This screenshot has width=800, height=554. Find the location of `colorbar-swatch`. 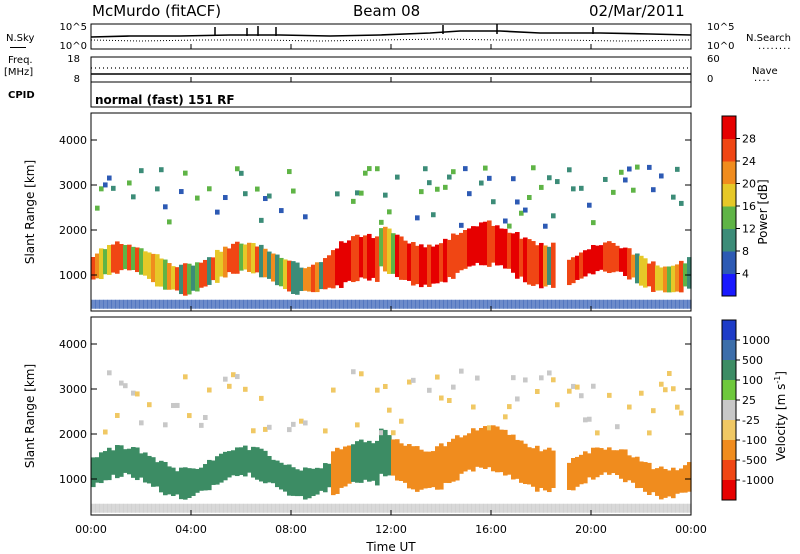

colorbar-swatch is located at coordinates (729, 490).